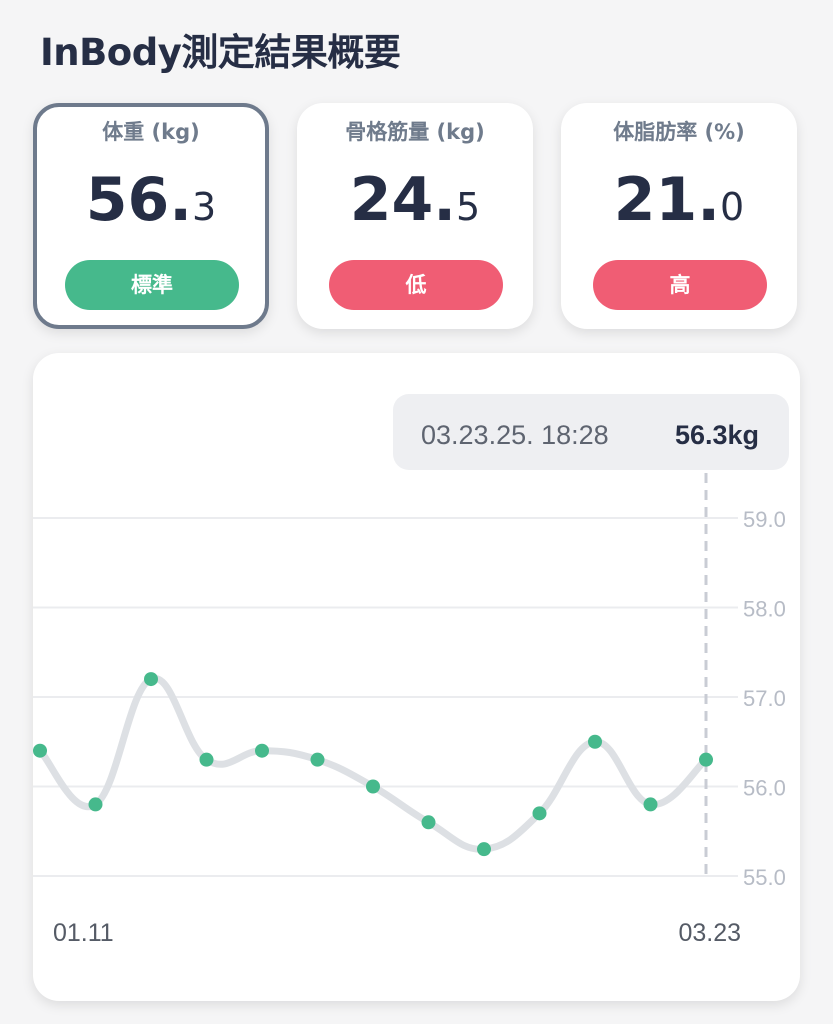  Describe the element at coordinates (139, 200) in the screenshot. I see `weight-value-int: 56.` at that location.